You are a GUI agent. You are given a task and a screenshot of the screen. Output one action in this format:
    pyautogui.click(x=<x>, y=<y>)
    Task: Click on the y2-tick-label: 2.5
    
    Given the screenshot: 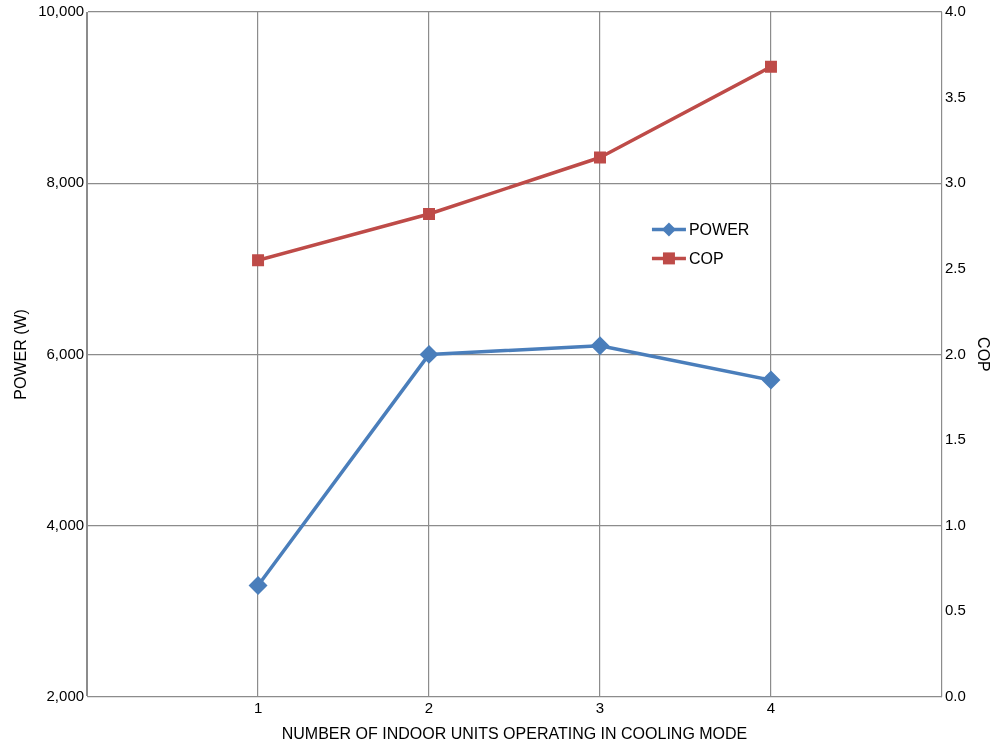 What is the action you would take?
    pyautogui.click(x=955, y=267)
    